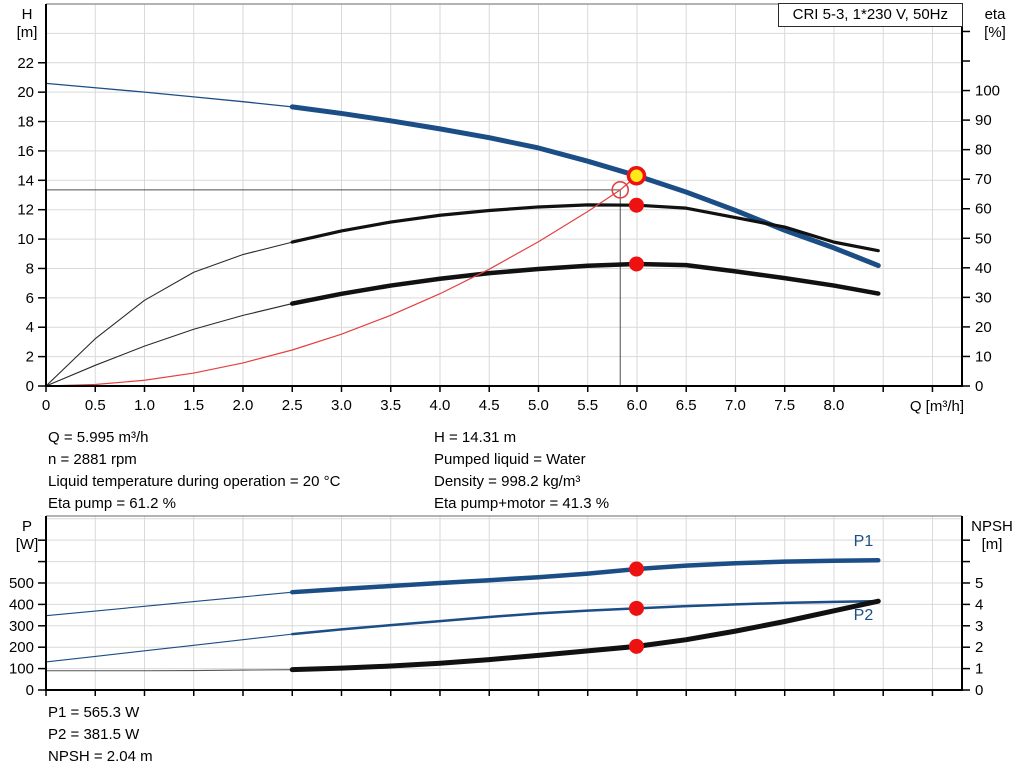 This screenshot has height=781, width=1024. What do you see at coordinates (169, 648) in the screenshot?
I see `p2-curve-thin` at bounding box center [169, 648].